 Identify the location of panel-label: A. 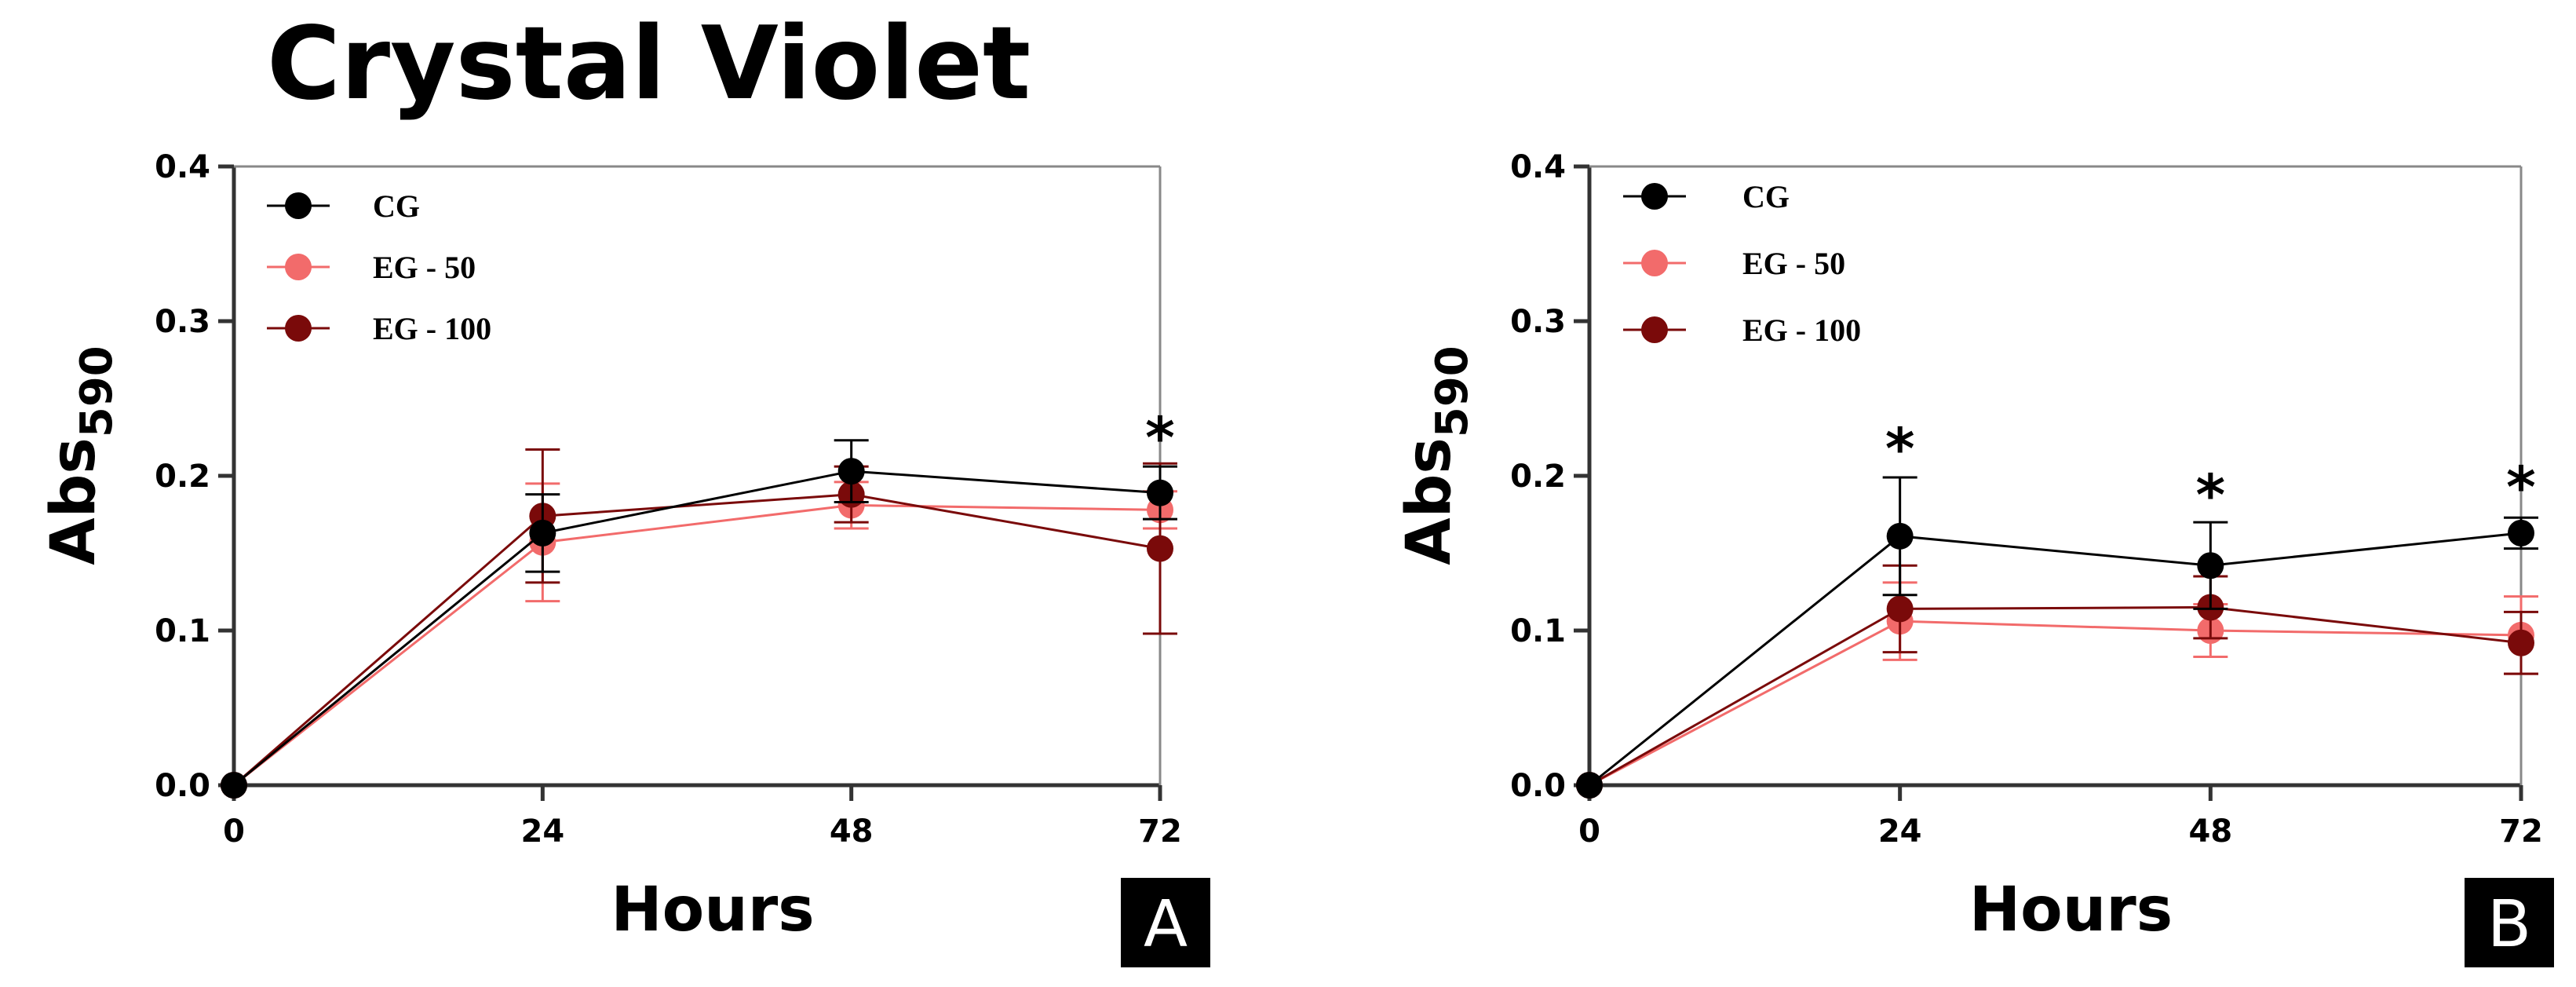
(1166, 924).